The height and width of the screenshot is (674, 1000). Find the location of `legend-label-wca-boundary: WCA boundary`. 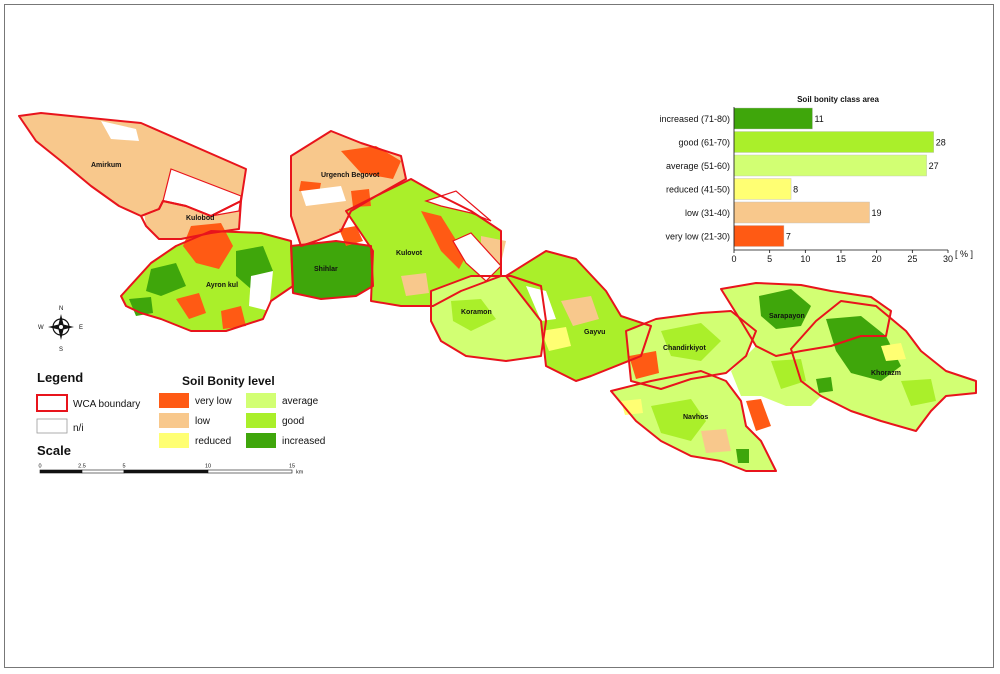

legend-label-wca-boundary: WCA boundary is located at coordinates (106, 404).